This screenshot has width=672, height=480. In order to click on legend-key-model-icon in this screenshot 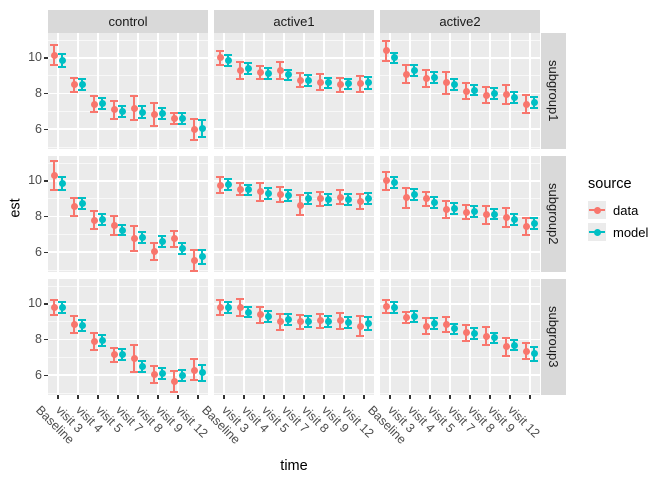, I will do `click(597, 232)`.